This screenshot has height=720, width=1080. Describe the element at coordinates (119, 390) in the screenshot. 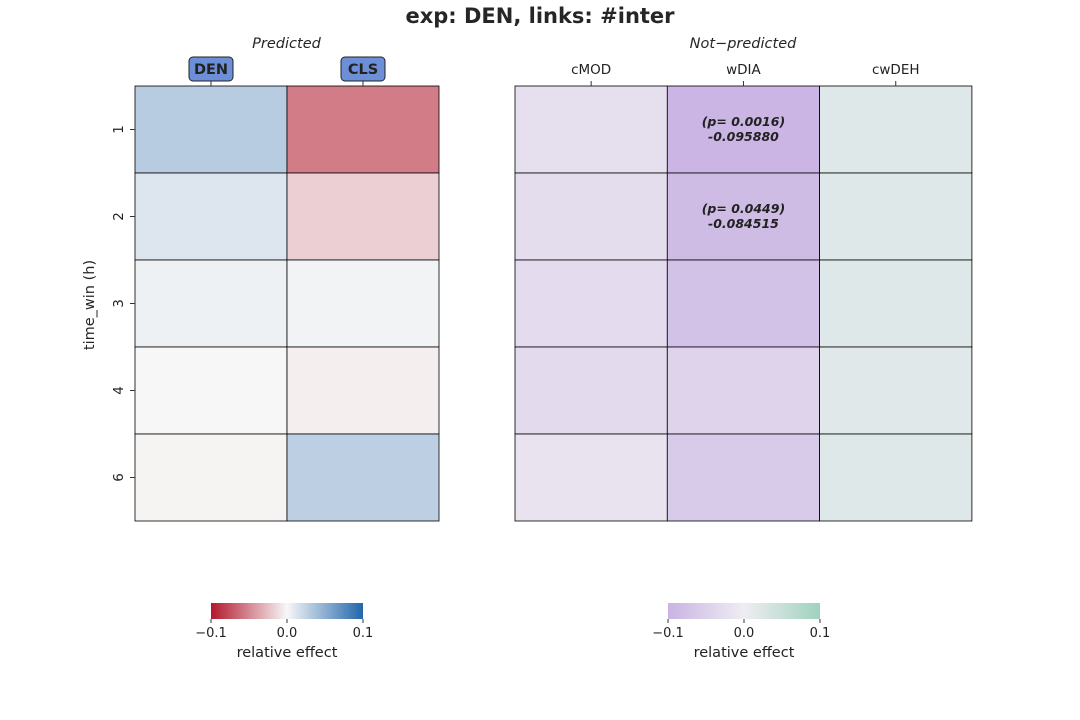

I see `row-label: 4` at that location.